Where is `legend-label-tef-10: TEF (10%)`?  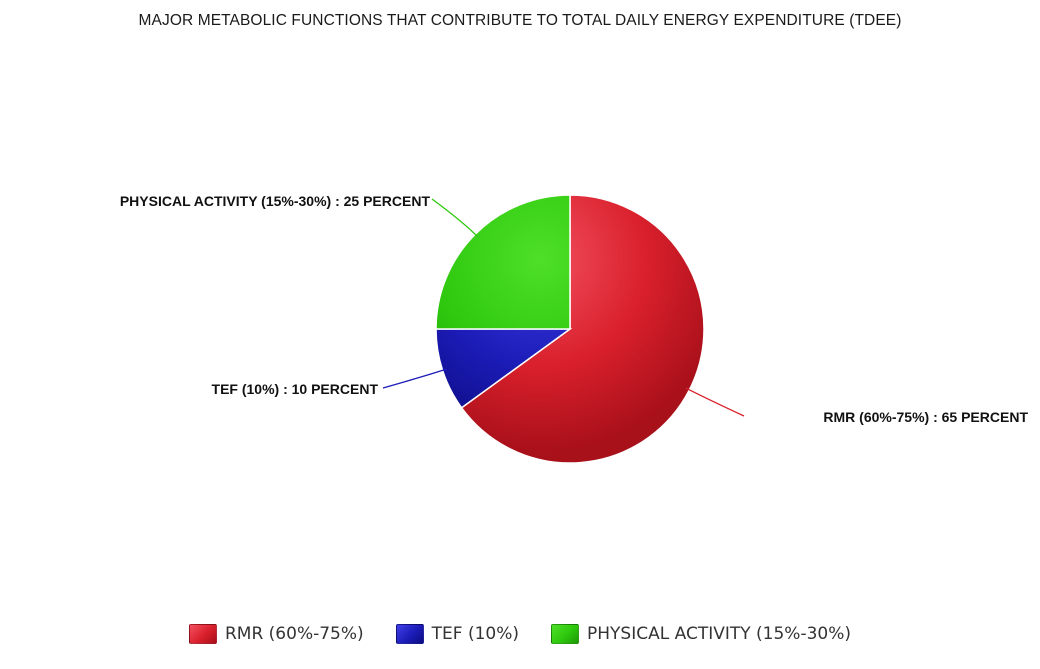 legend-label-tef-10: TEF (10%) is located at coordinates (475, 634).